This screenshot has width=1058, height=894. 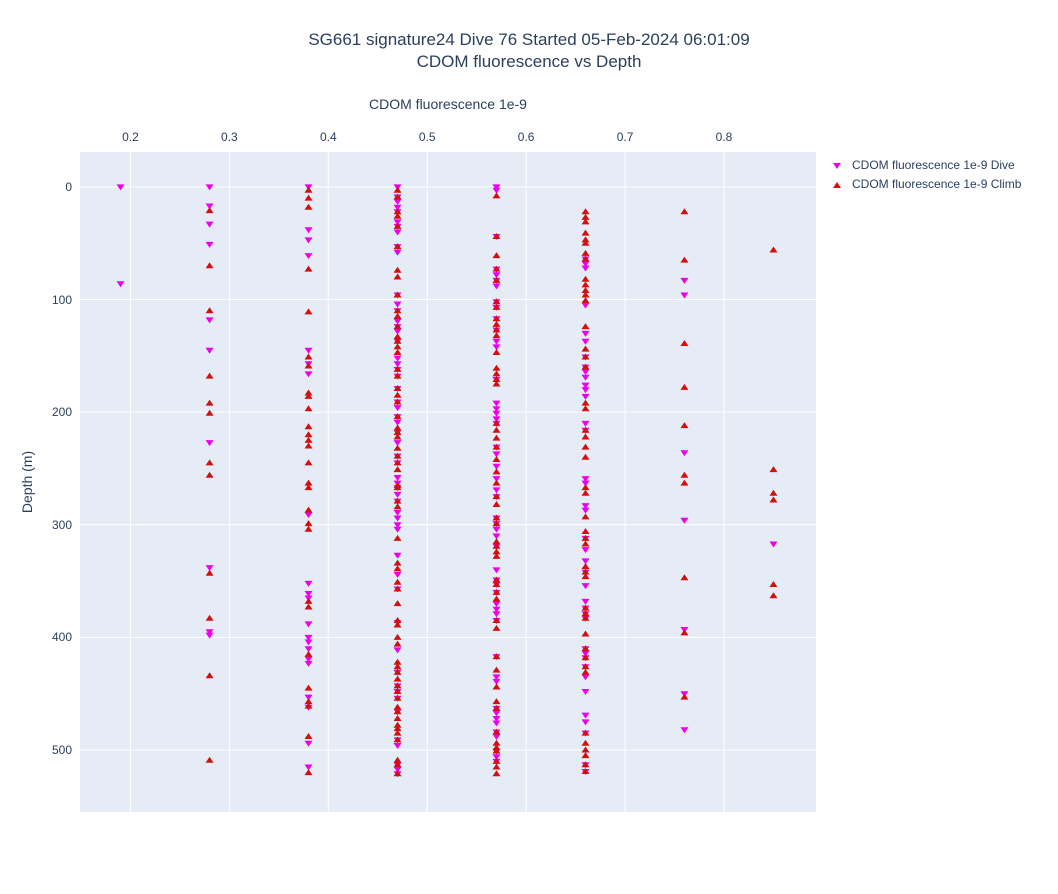 I want to click on triangle-up-icon, so click(x=837, y=184).